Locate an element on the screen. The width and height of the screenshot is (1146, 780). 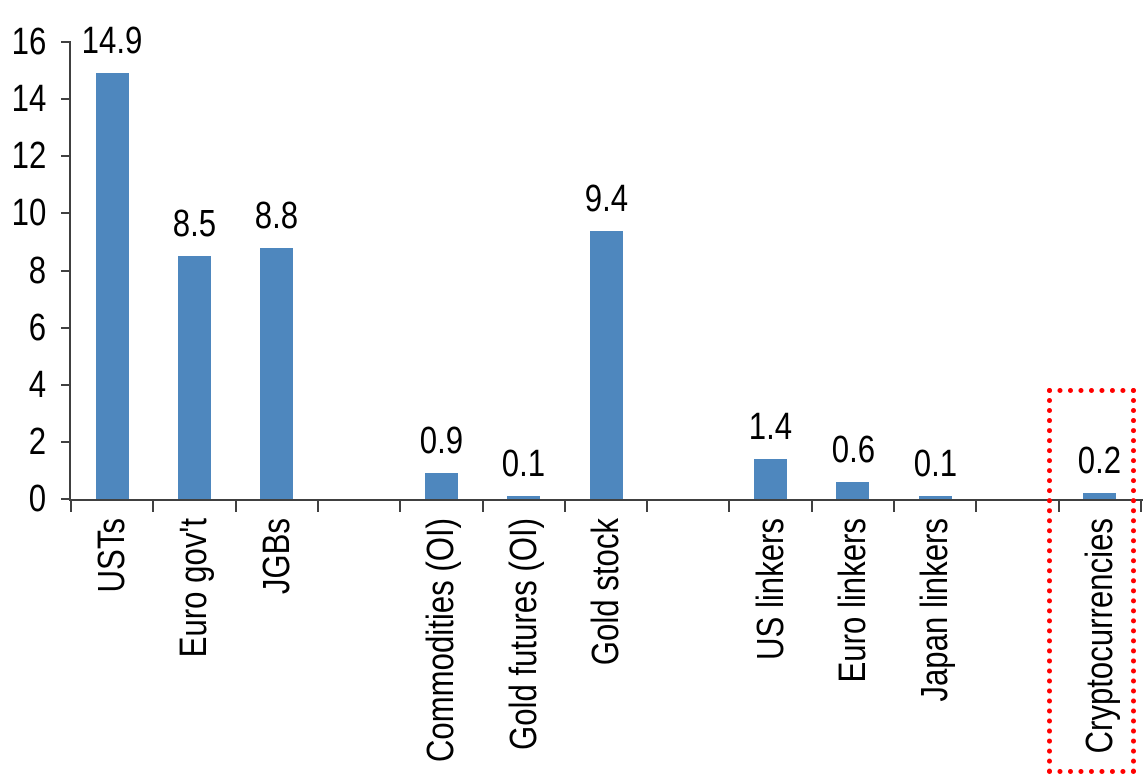
y-tick-label-0-text: 0 is located at coordinates (37, 499).